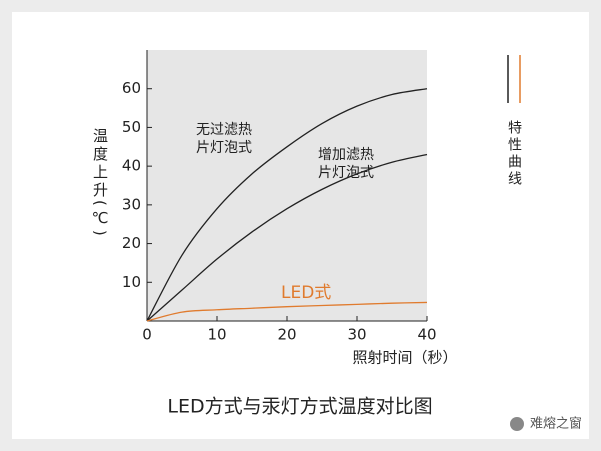 The width and height of the screenshot is (601, 451). I want to click on y-tick-label: 50, so click(131, 127).